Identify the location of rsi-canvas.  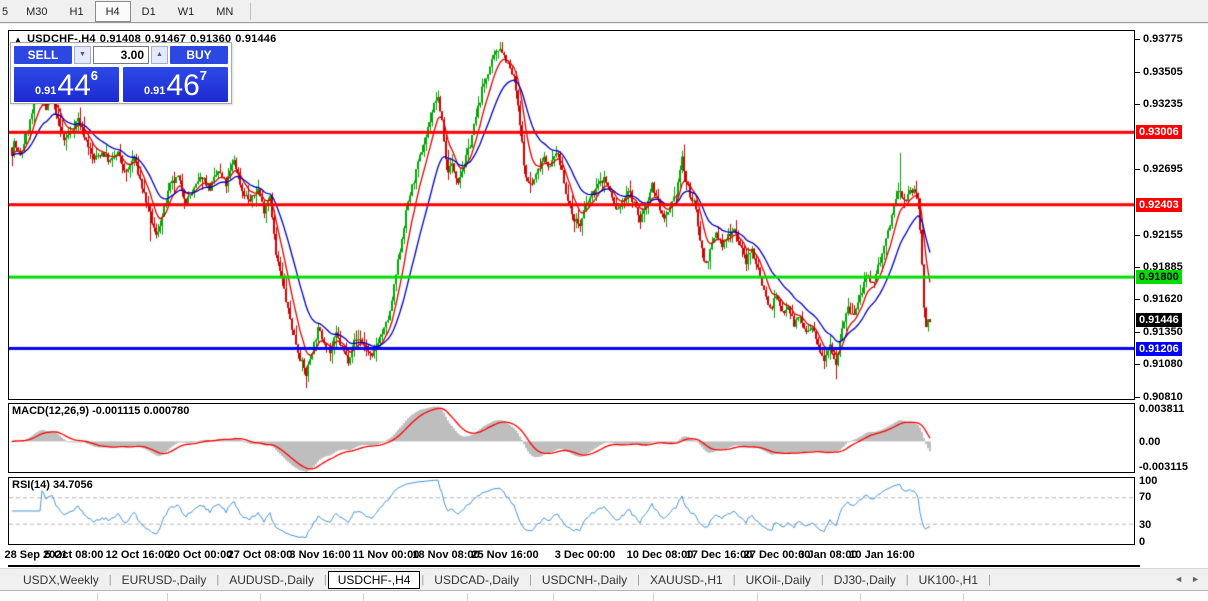
(571, 511).